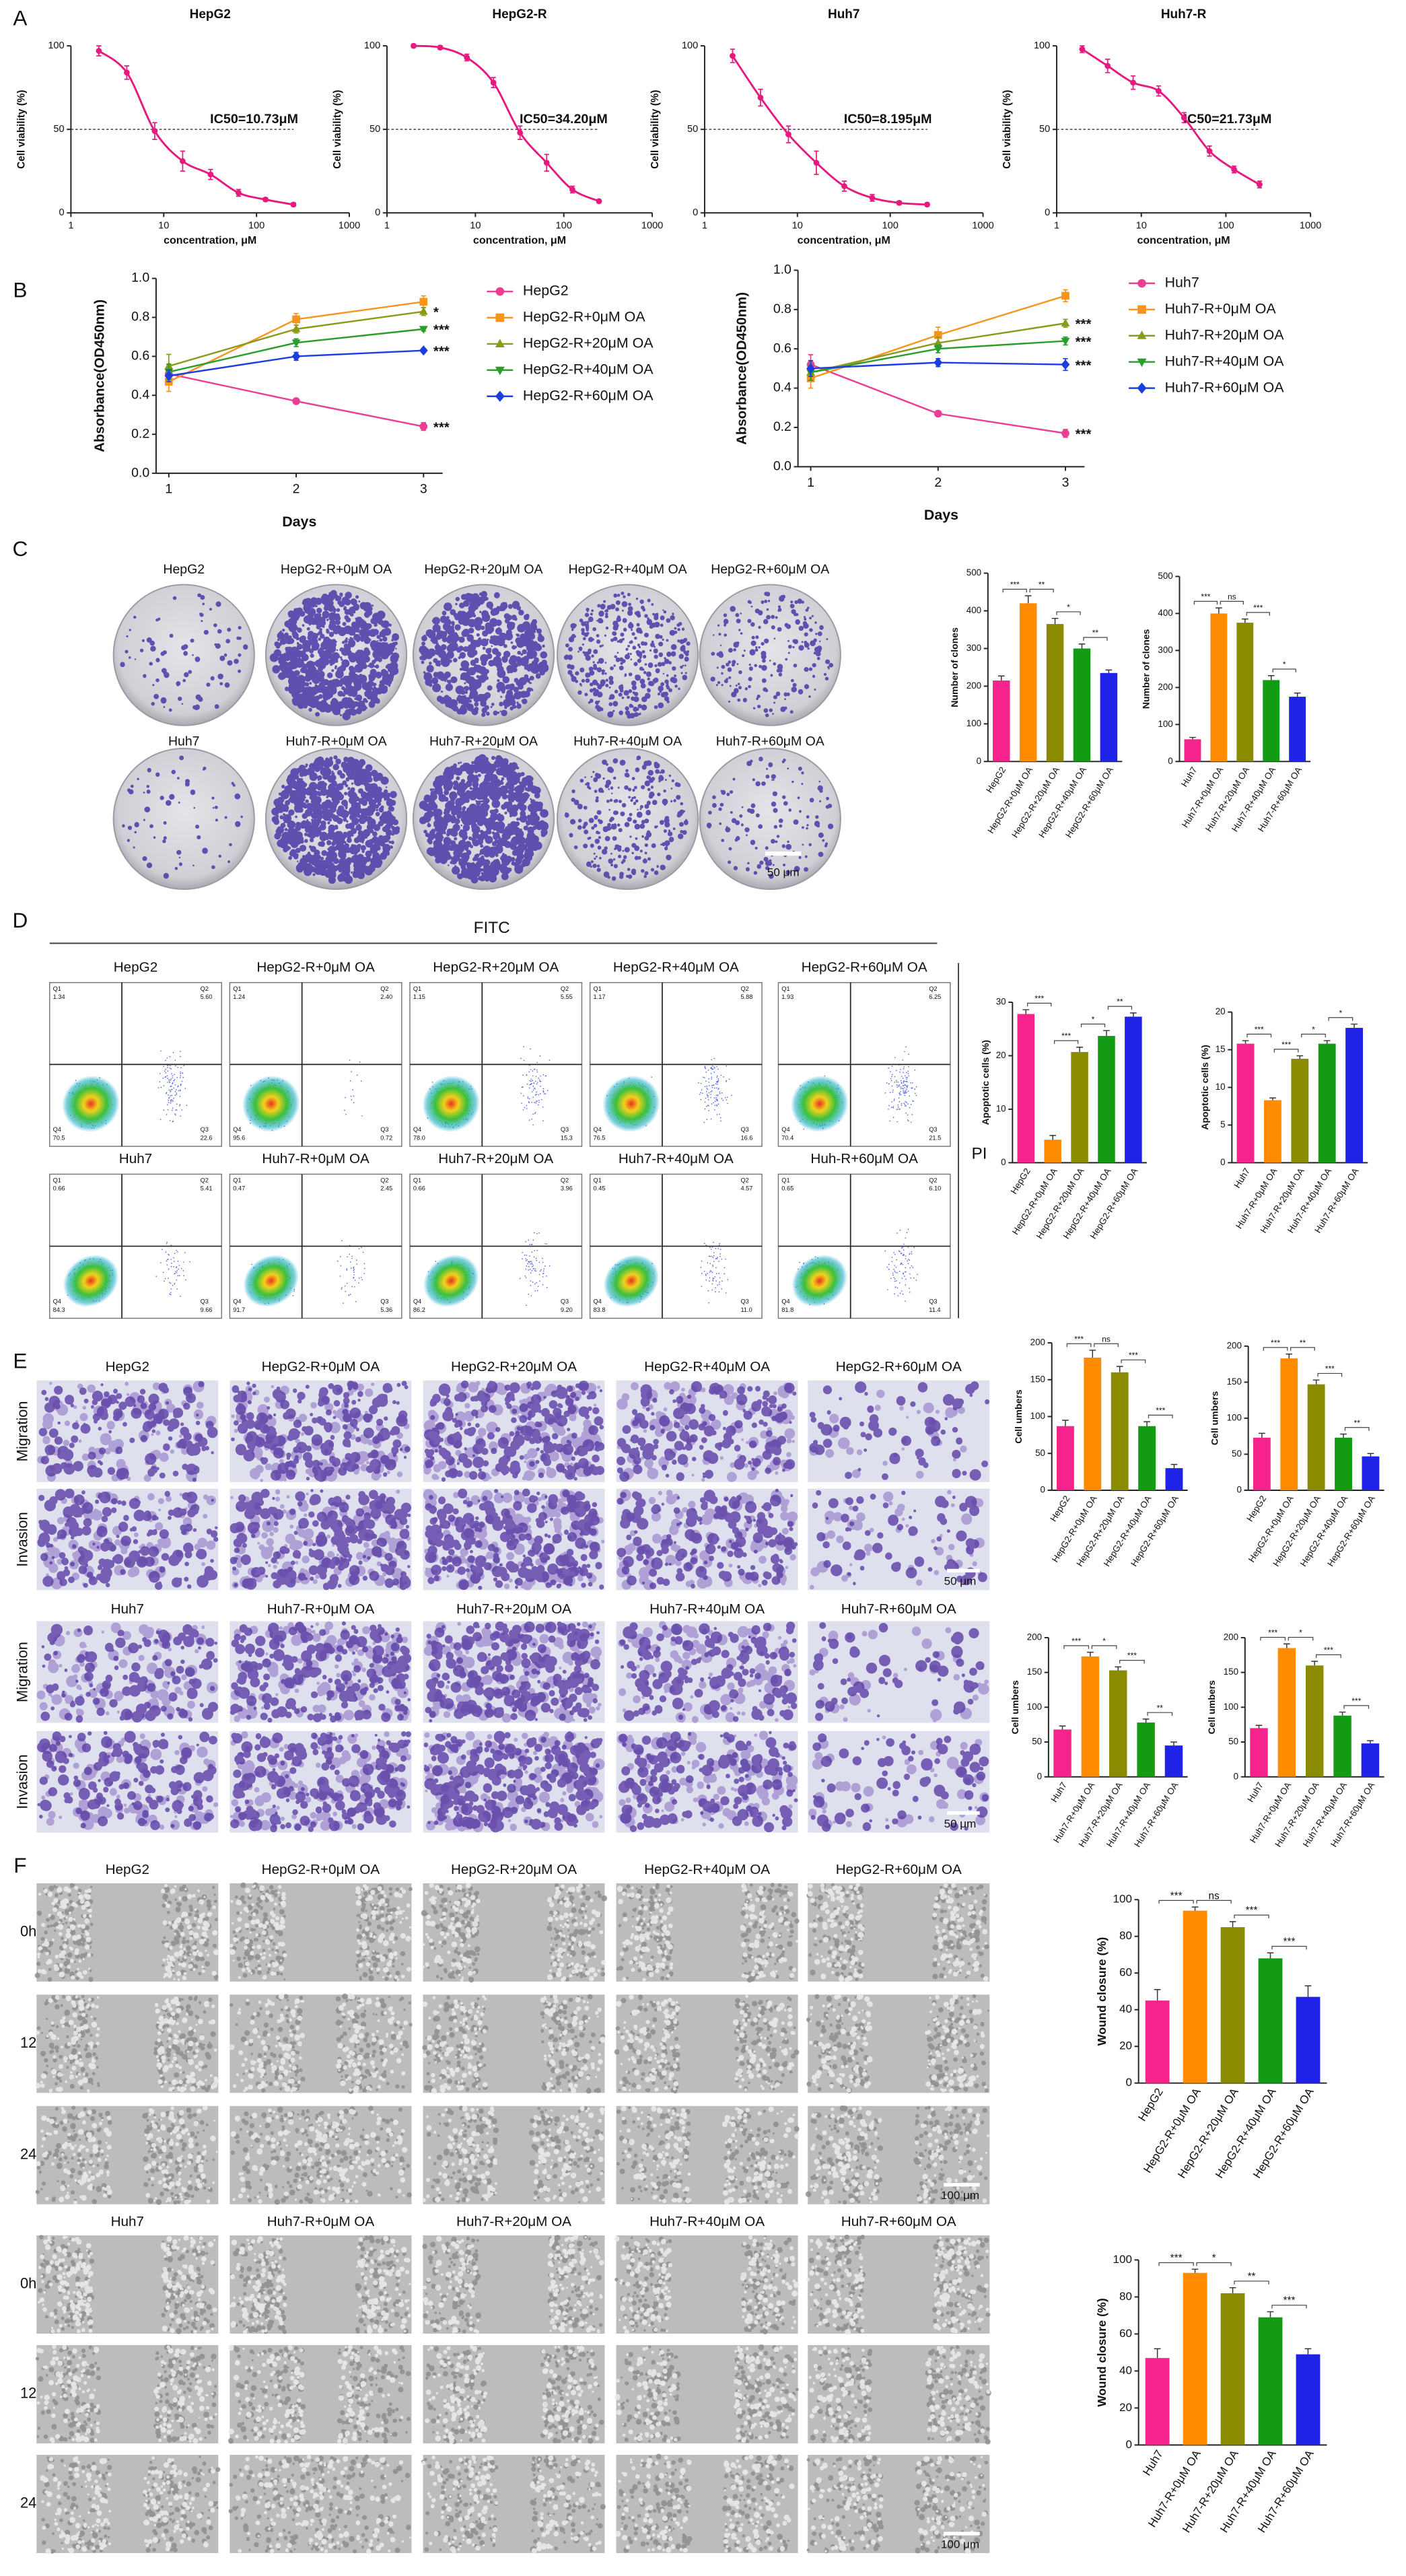 The height and width of the screenshot is (2576, 1406). I want to click on y-tick-label: 0.0, so click(140, 472).